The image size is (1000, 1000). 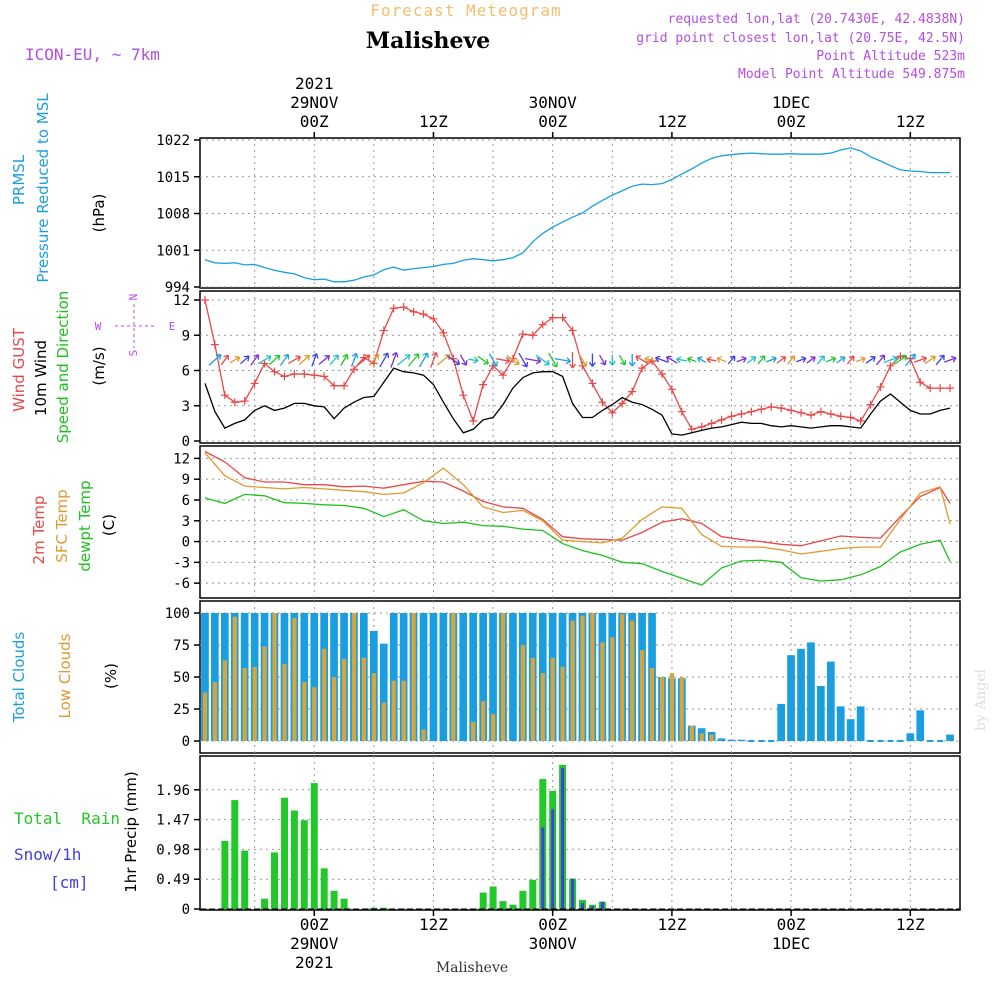 What do you see at coordinates (133, 297) in the screenshot?
I see `compass-north: N` at bounding box center [133, 297].